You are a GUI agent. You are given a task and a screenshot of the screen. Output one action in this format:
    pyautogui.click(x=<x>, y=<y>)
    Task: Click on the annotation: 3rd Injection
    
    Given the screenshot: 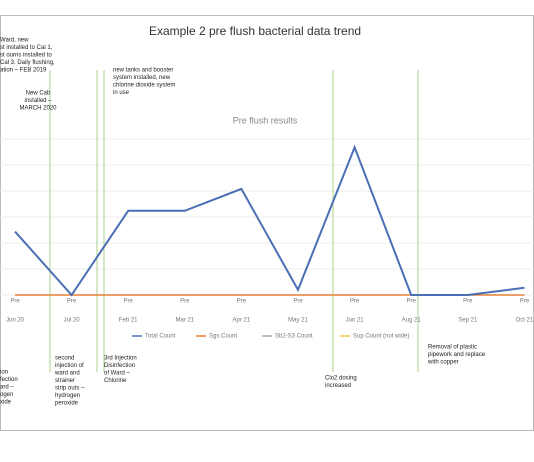 What is the action you would take?
    pyautogui.click(x=120, y=359)
    